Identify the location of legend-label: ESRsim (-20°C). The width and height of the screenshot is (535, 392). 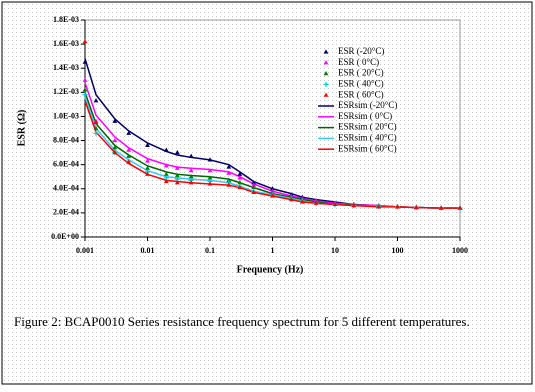
(367, 105).